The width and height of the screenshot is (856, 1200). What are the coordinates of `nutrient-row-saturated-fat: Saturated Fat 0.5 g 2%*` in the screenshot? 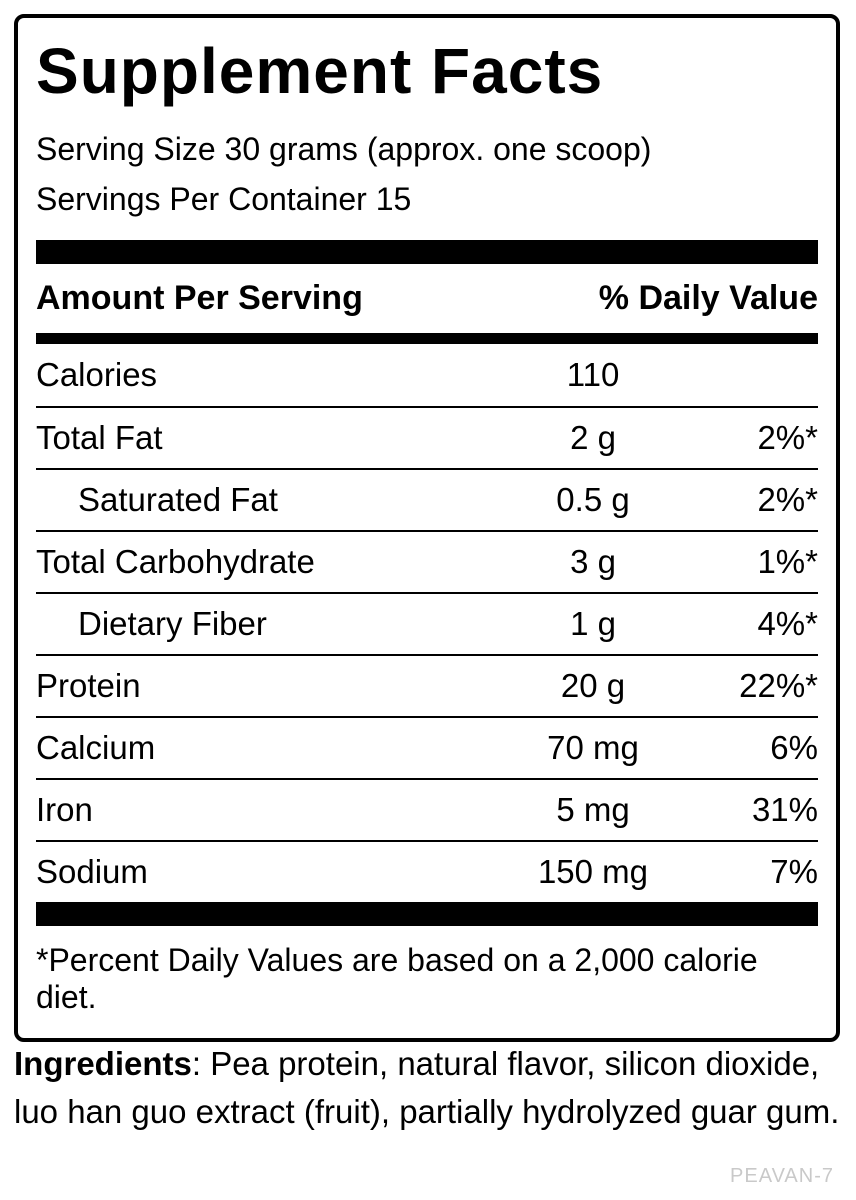 It's located at (427, 499).